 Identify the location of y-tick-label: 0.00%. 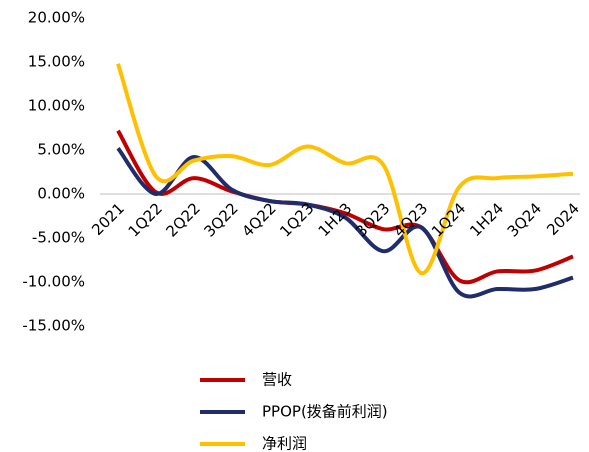
(61, 194).